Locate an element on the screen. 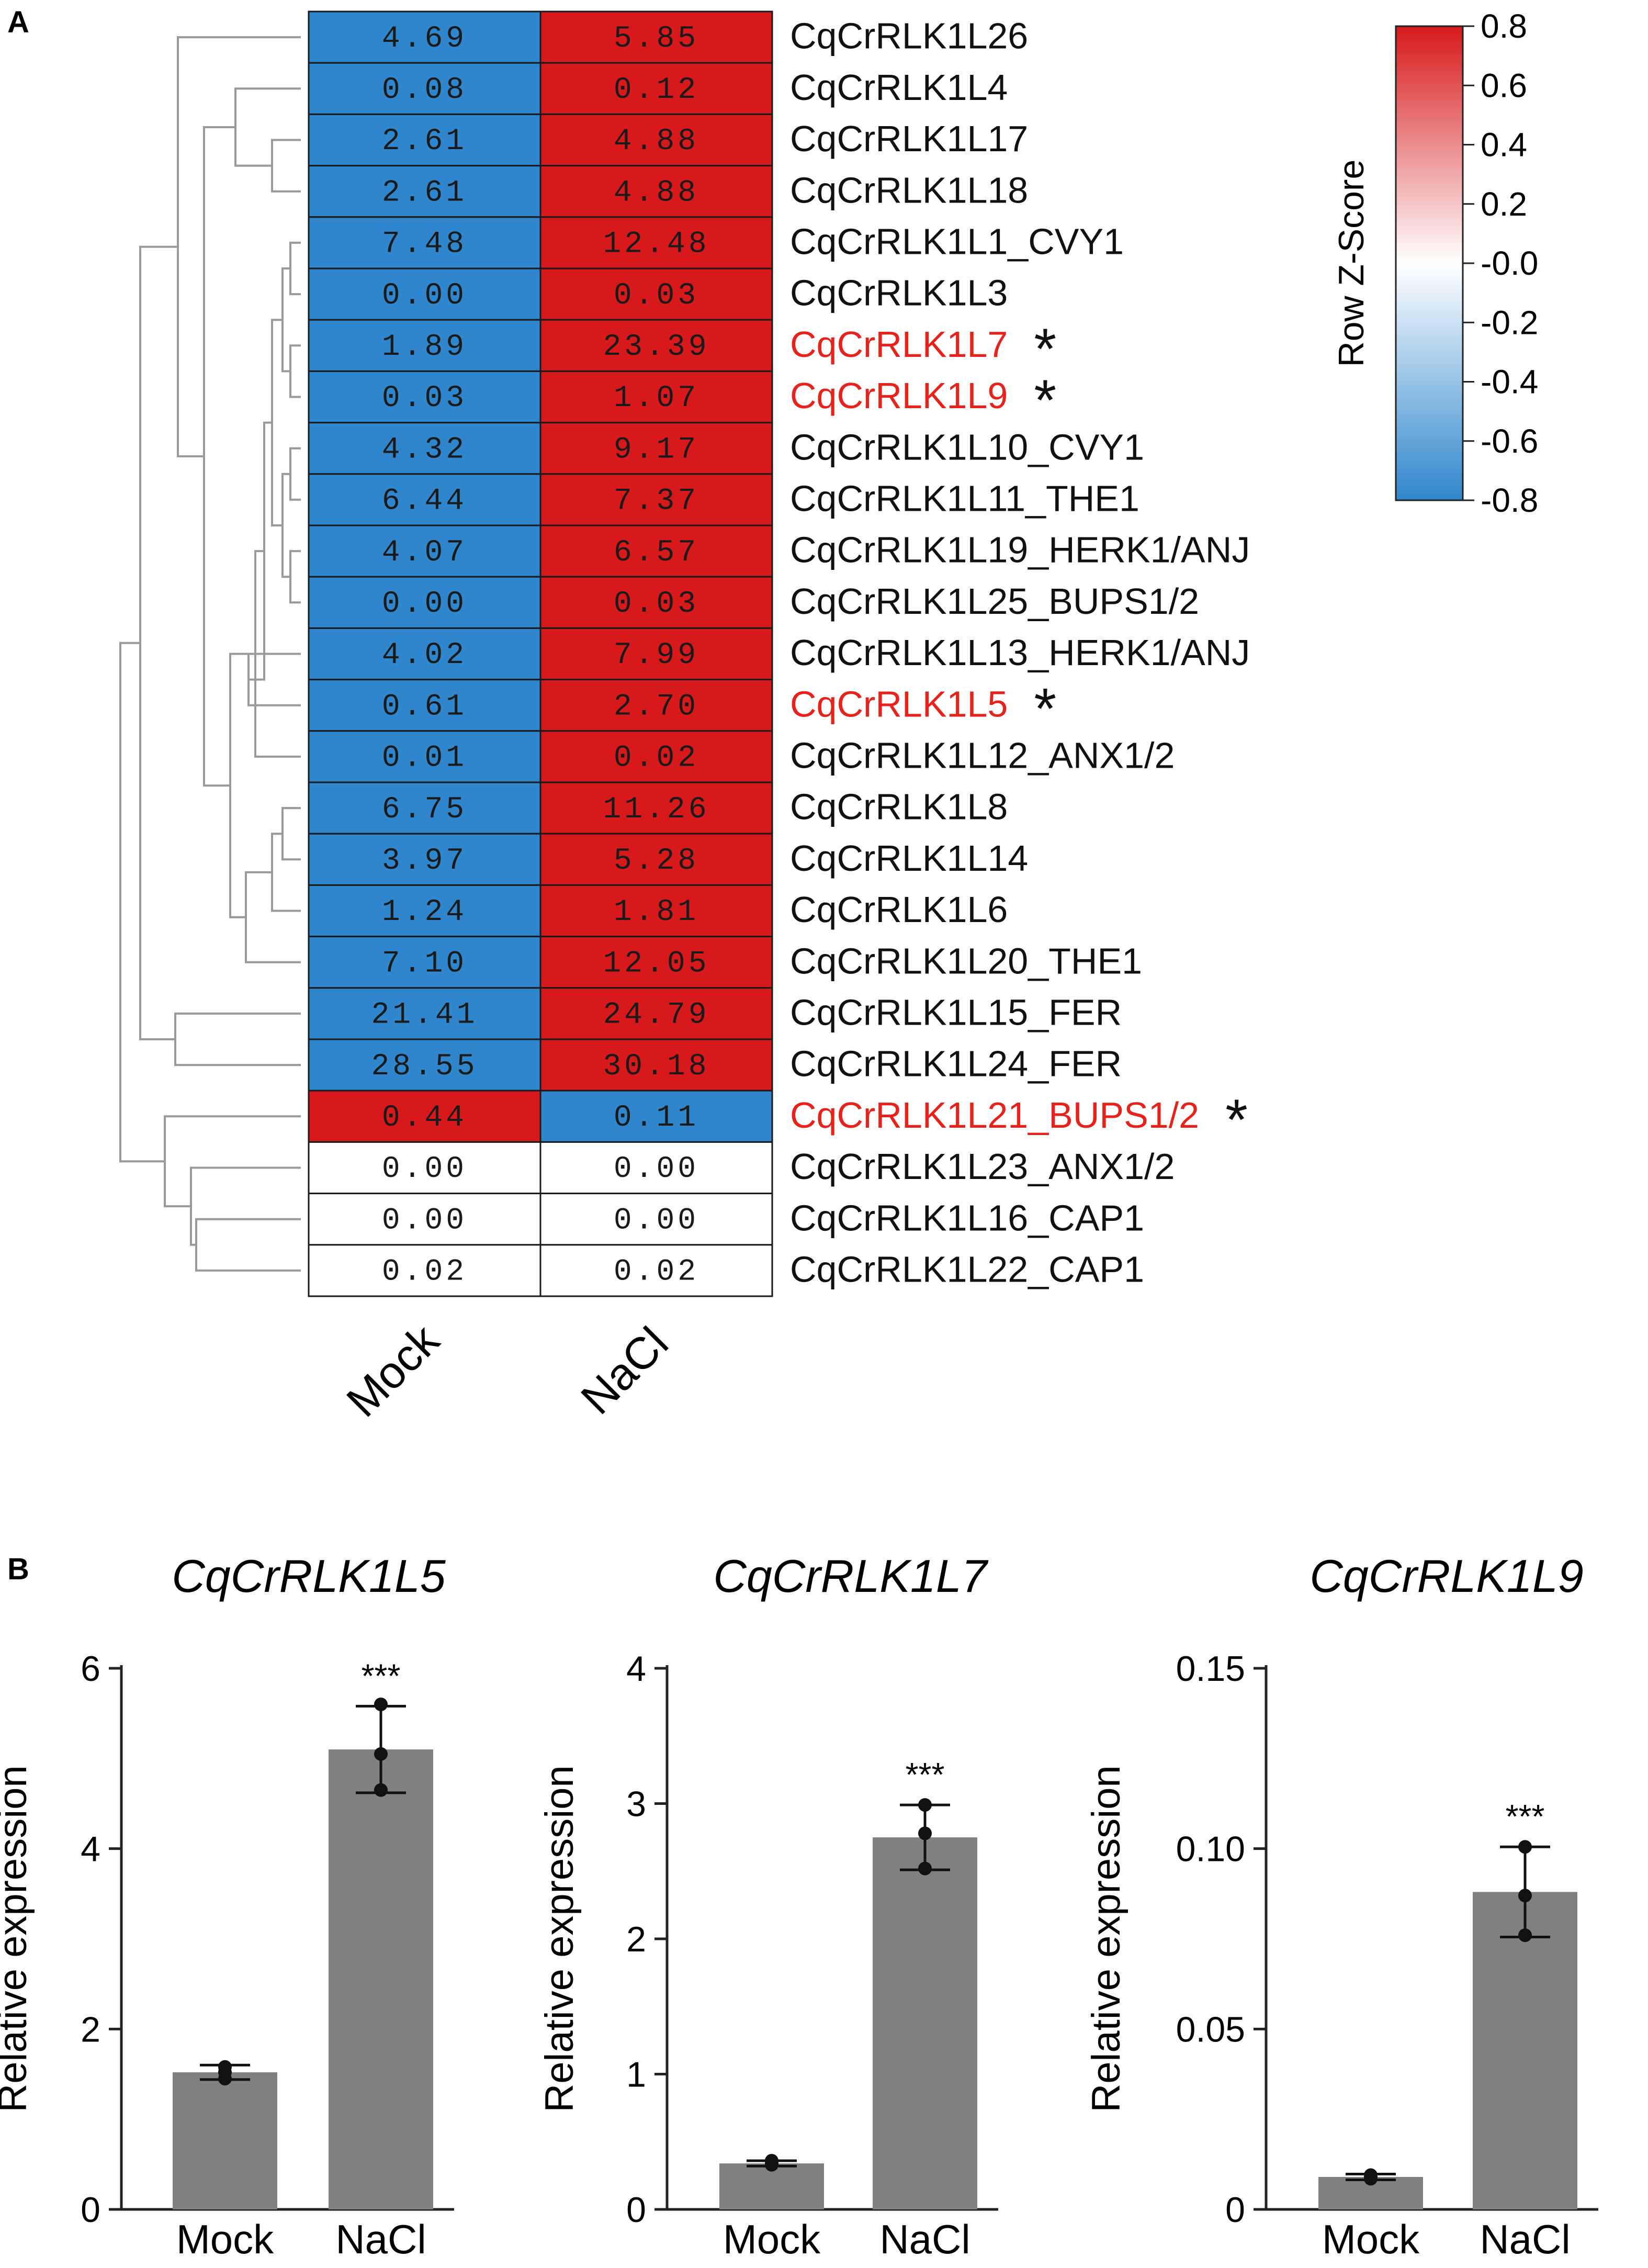 This screenshot has height=2268, width=1648. heatmap-cell-value: 4.07 is located at coordinates (425, 553).